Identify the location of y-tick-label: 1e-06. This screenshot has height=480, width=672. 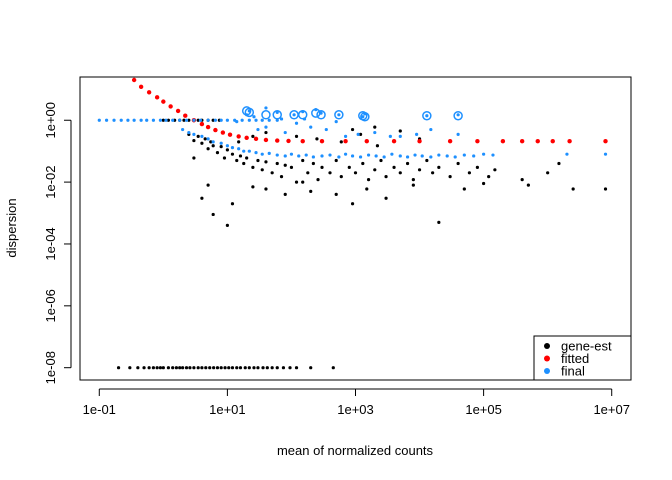
(50, 305).